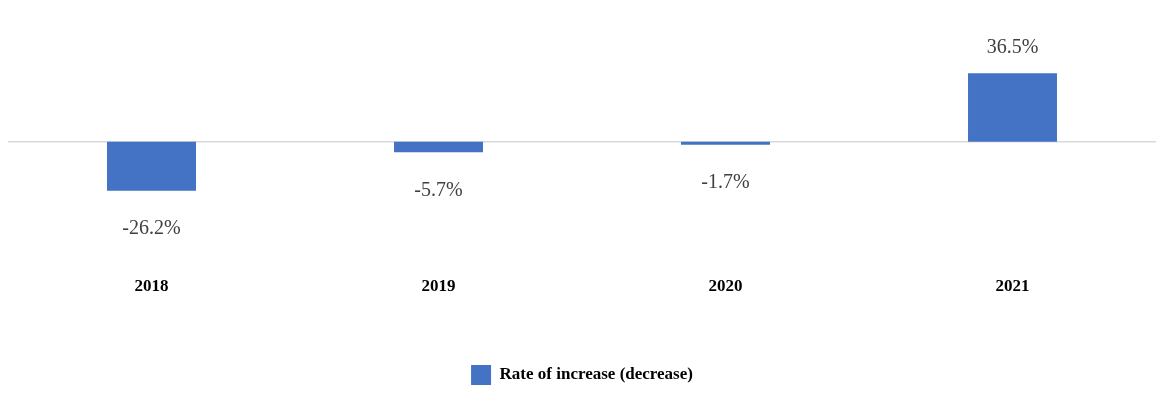 The height and width of the screenshot is (403, 1164). I want to click on legend-label: Rate of increase (decrease), so click(596, 374).